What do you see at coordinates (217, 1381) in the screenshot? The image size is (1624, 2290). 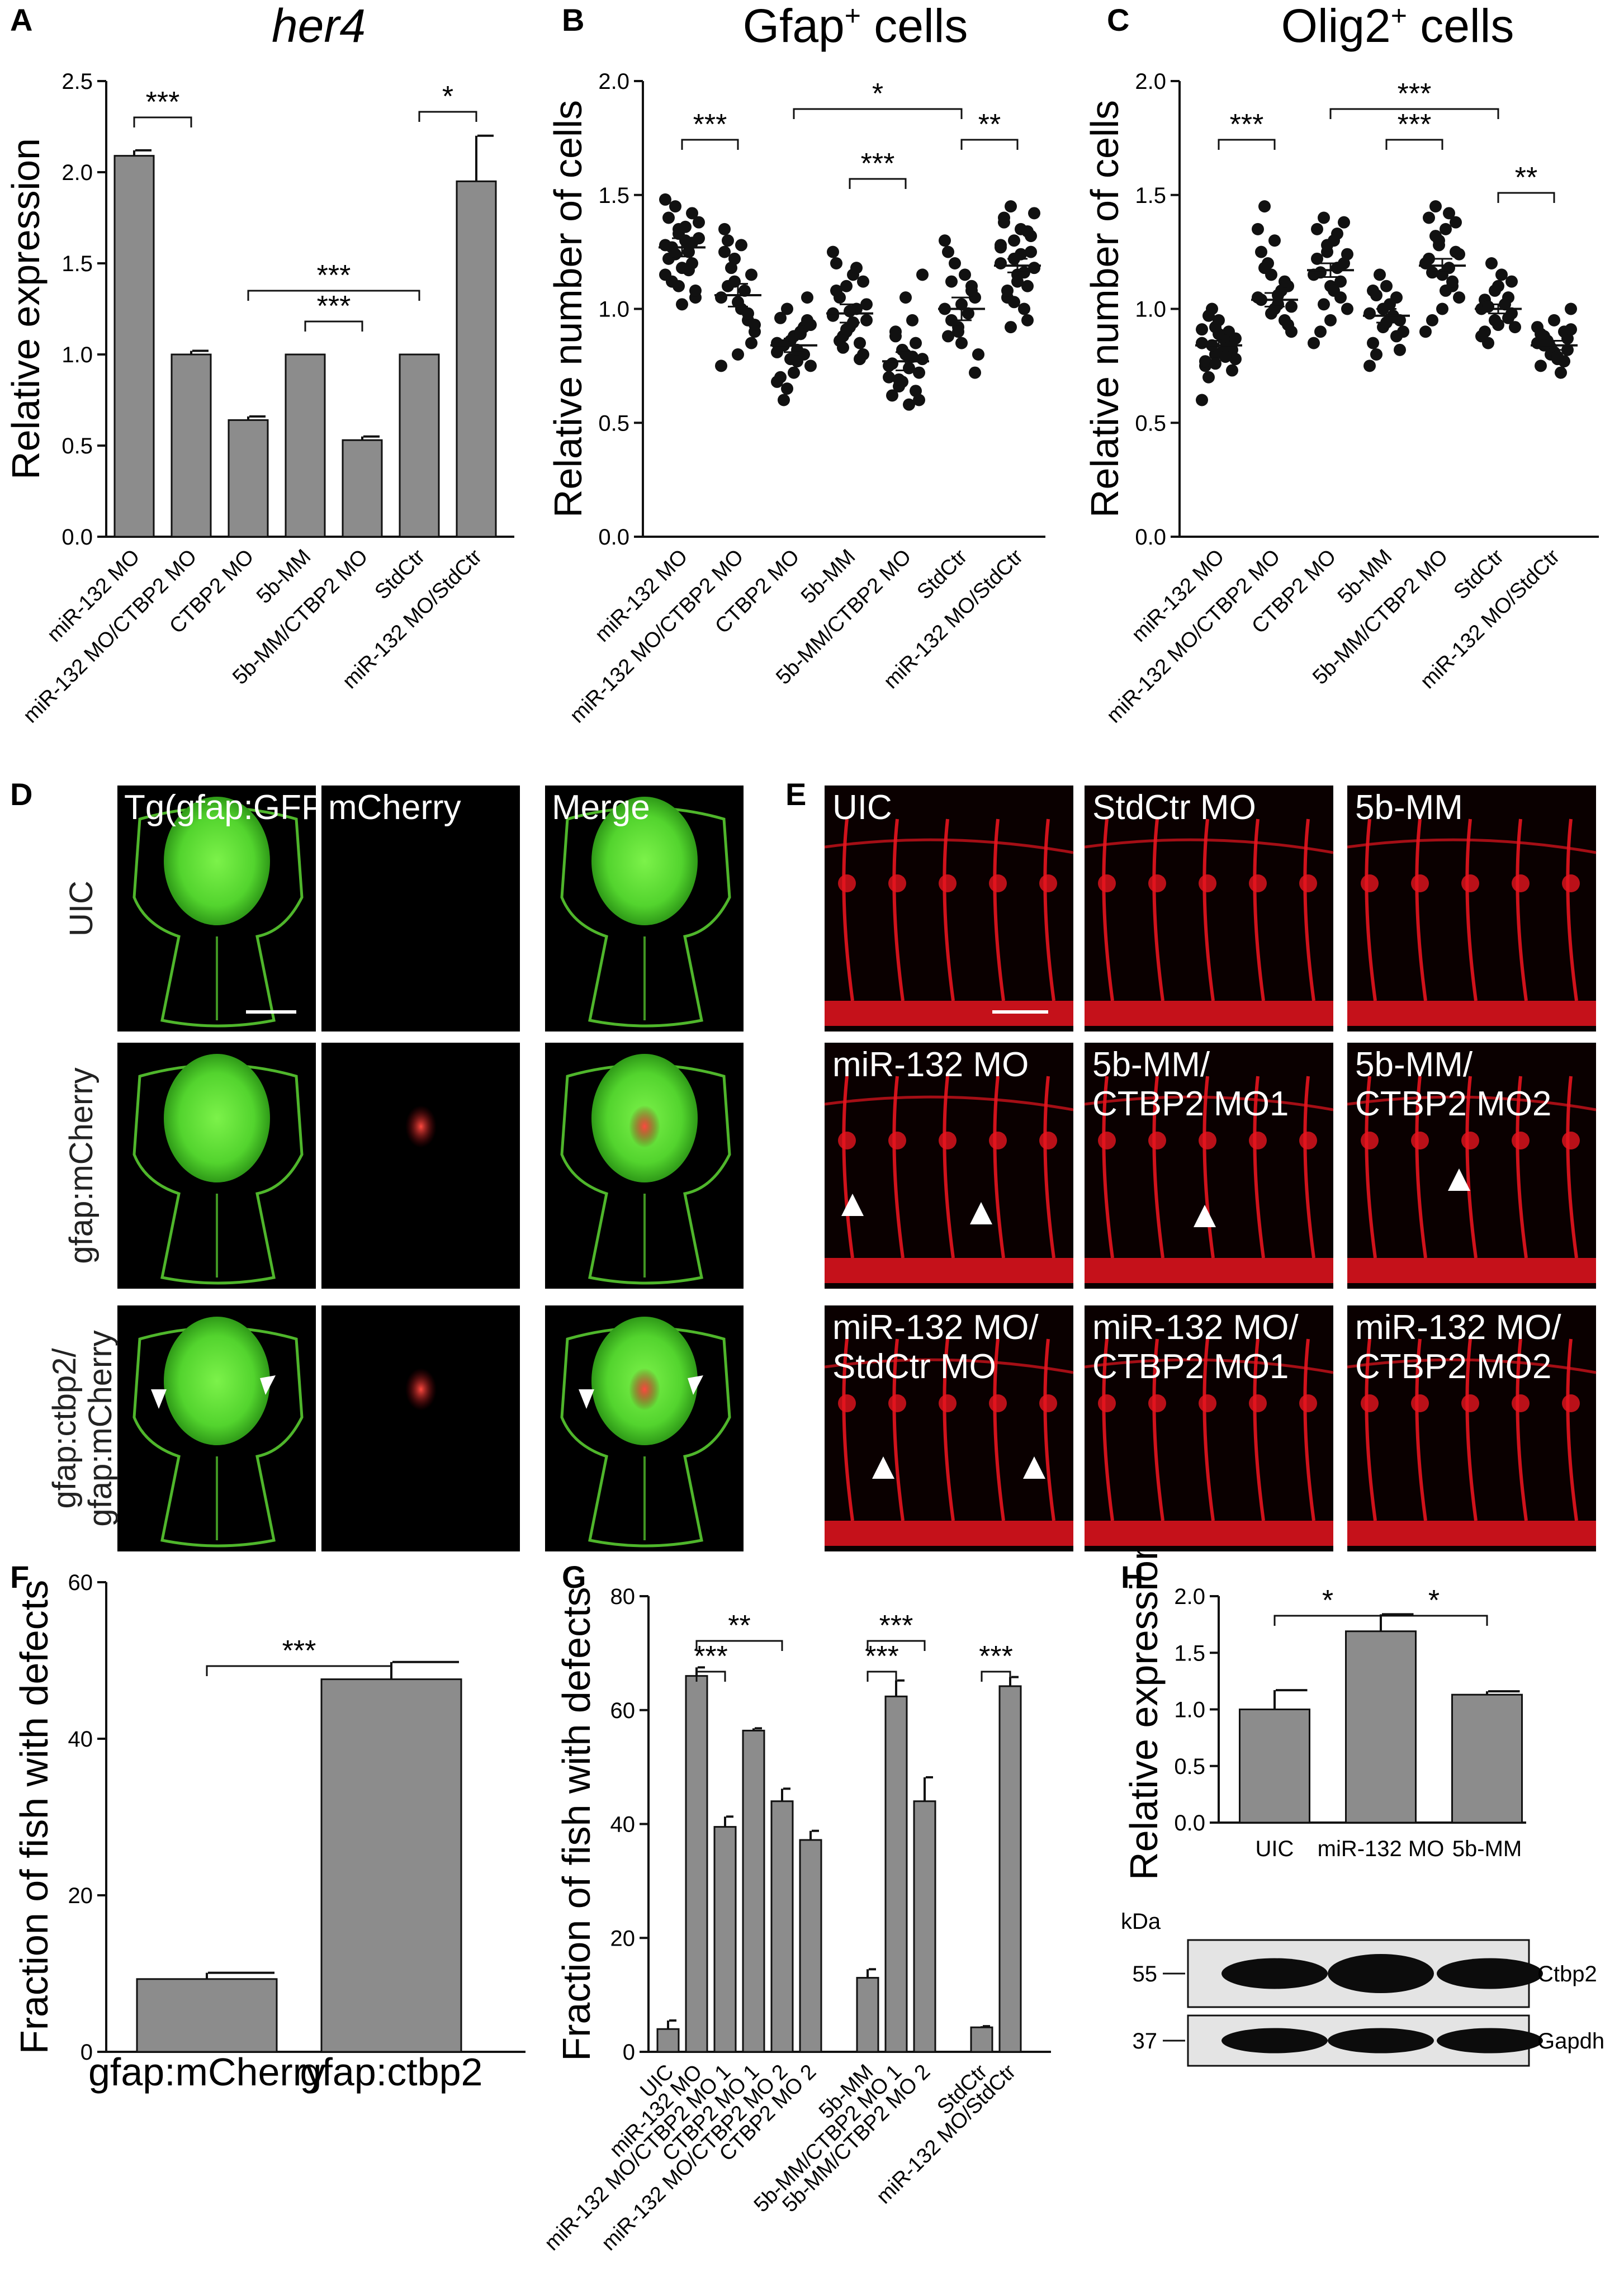 I see `gfp-signal-blob` at bounding box center [217, 1381].